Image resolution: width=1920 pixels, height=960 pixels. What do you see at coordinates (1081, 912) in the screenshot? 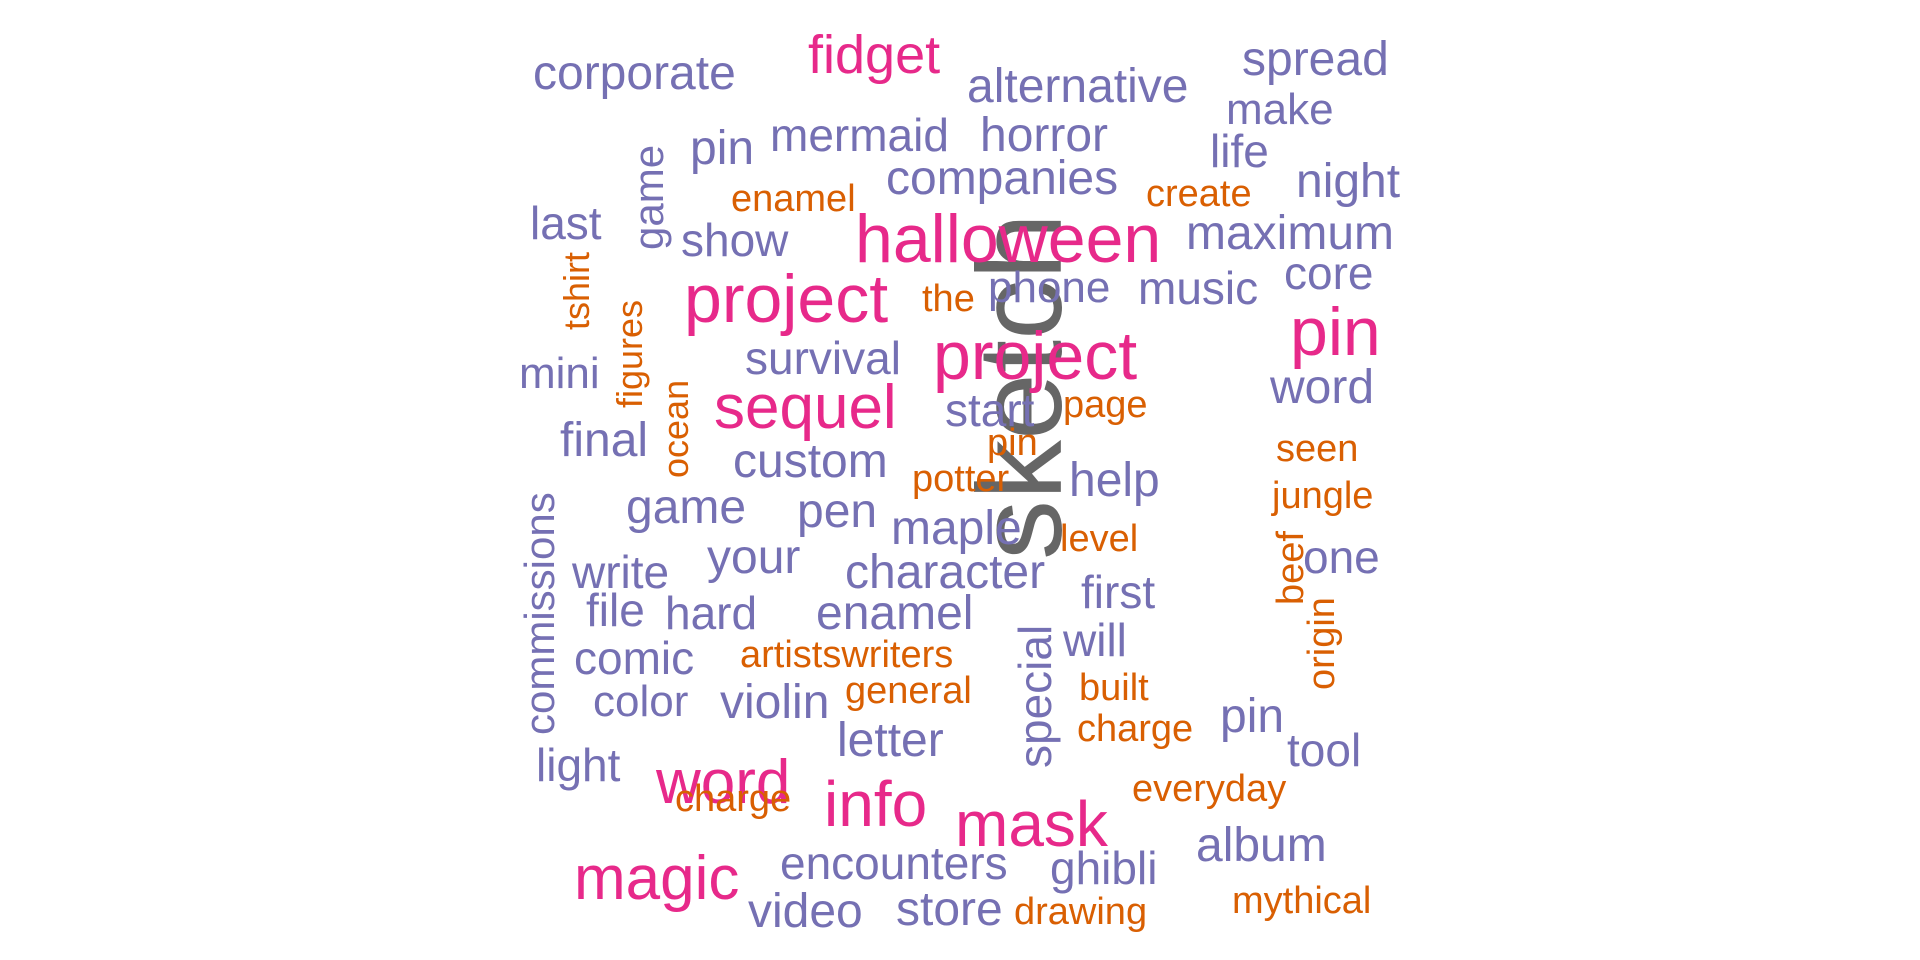
I see `word-cloud-term: drawing` at bounding box center [1081, 912].